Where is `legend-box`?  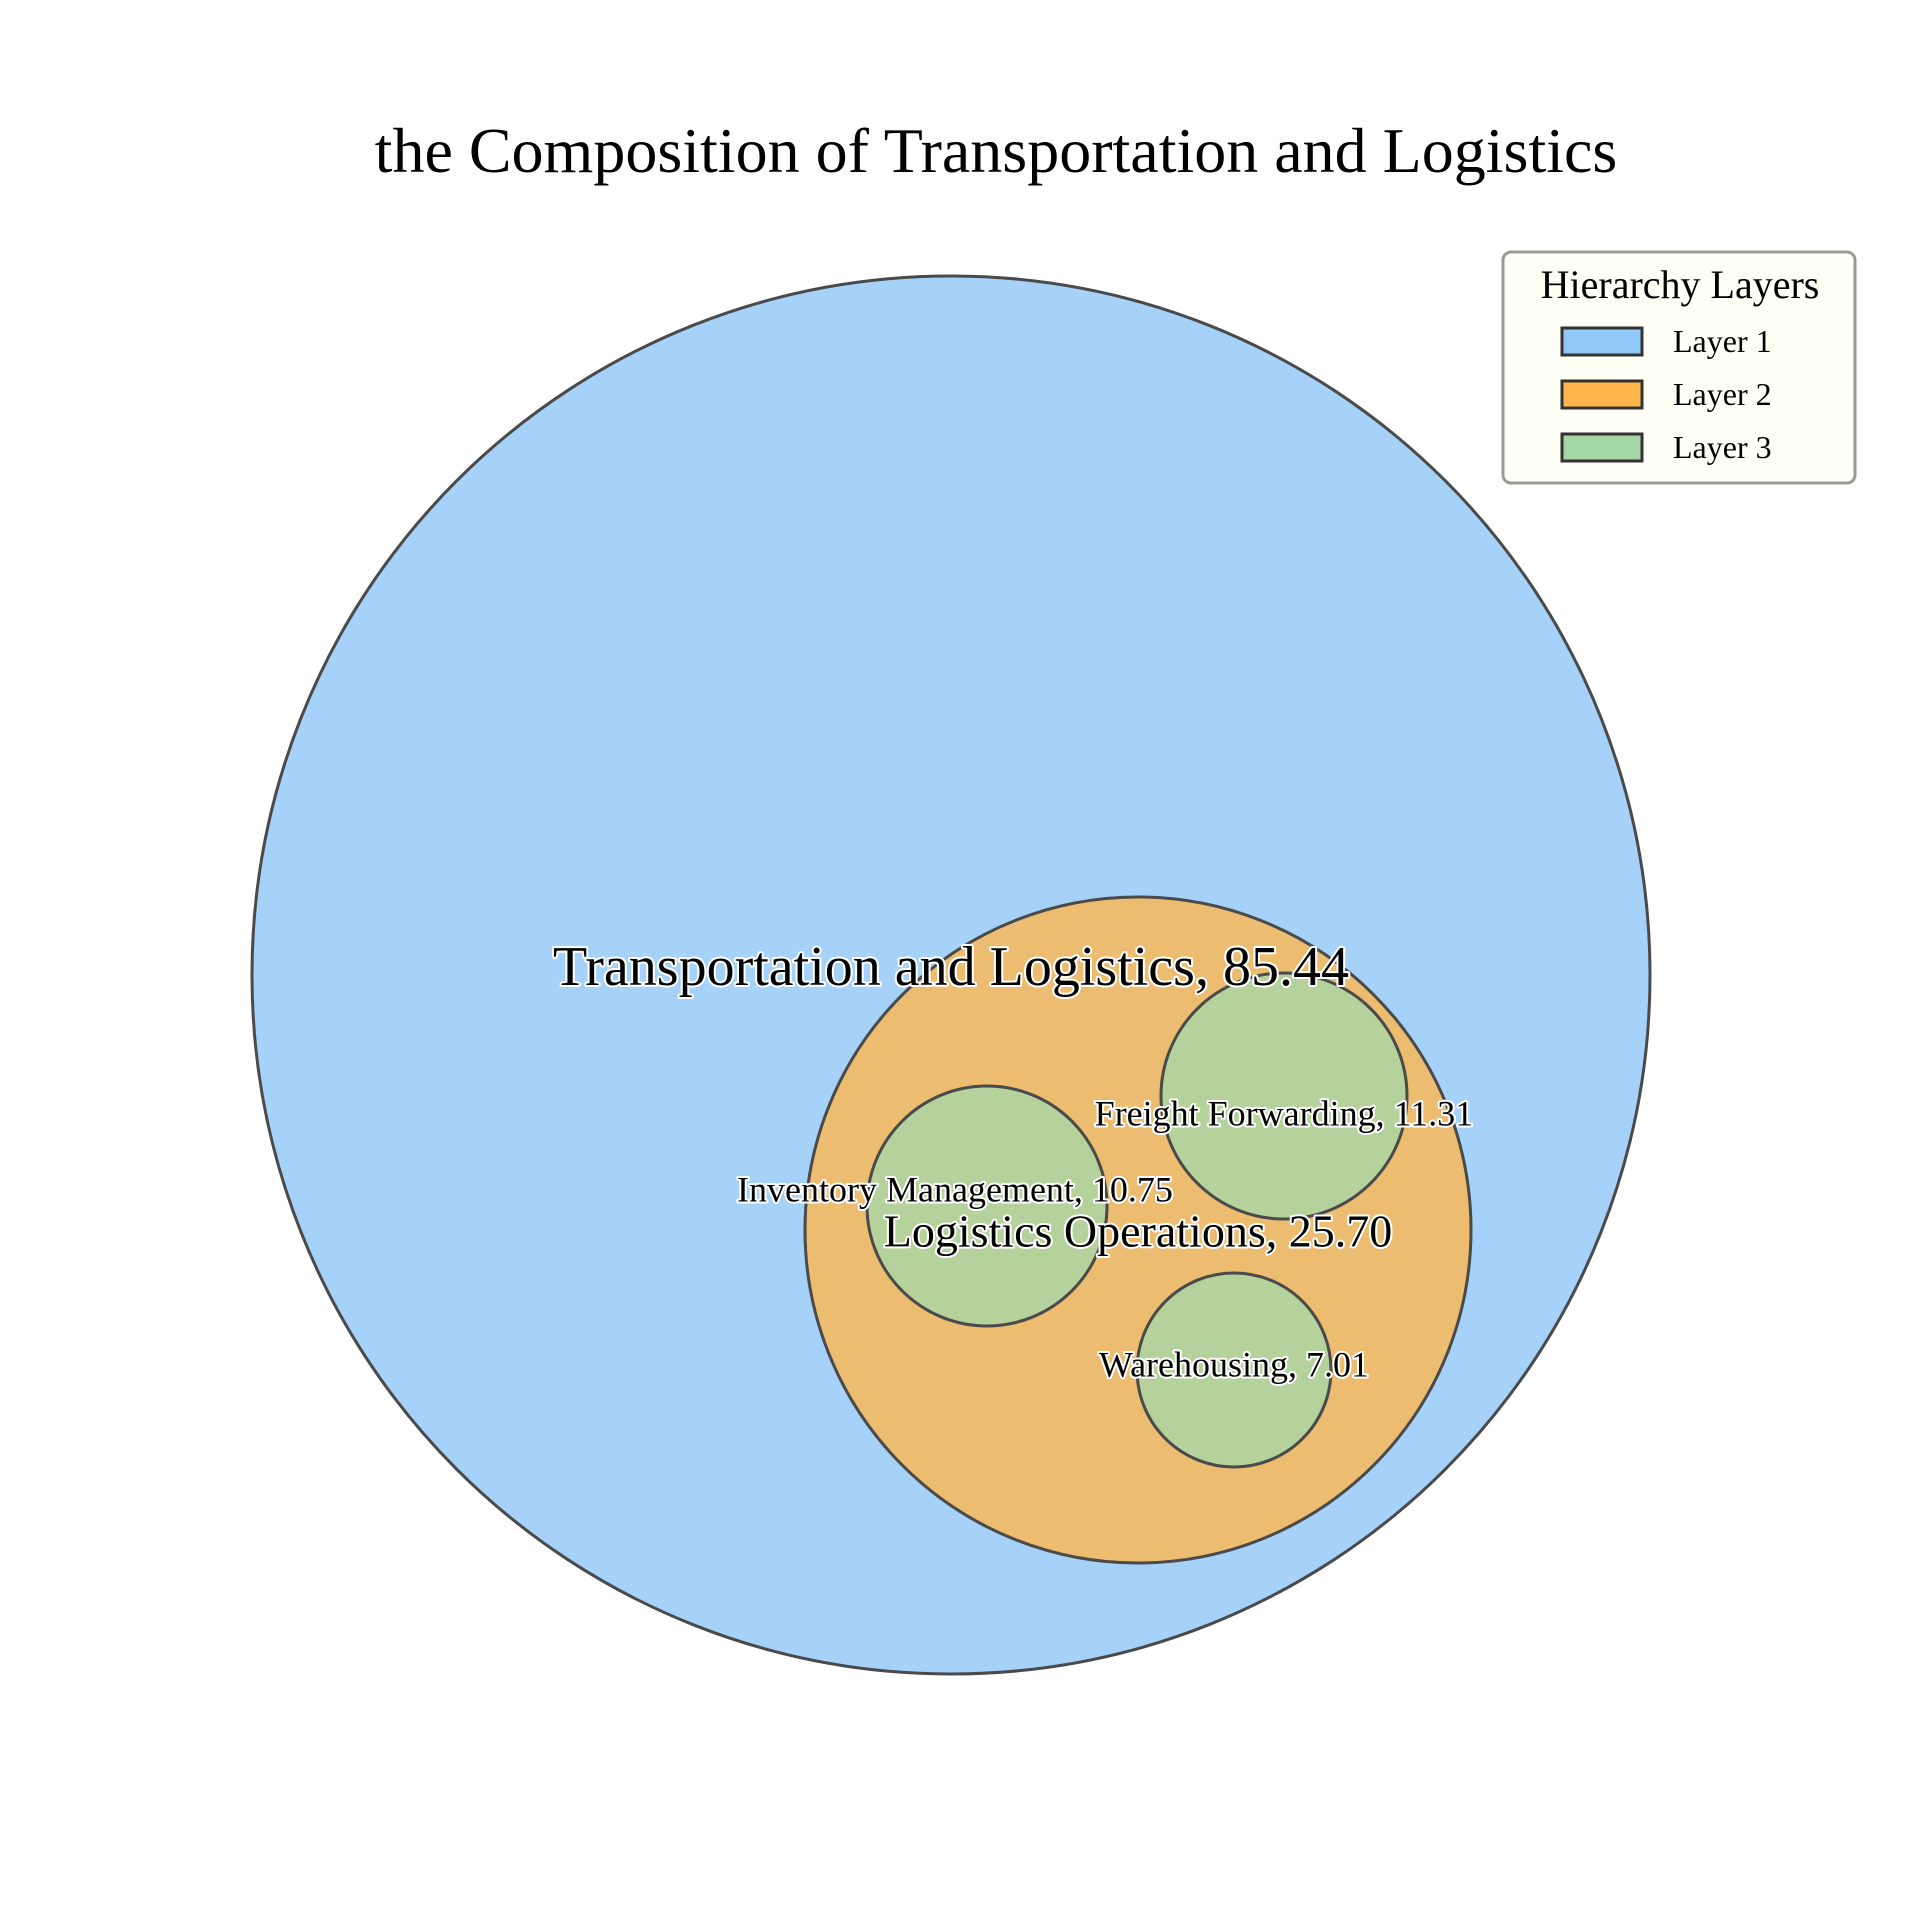
legend-box is located at coordinates (1679, 367).